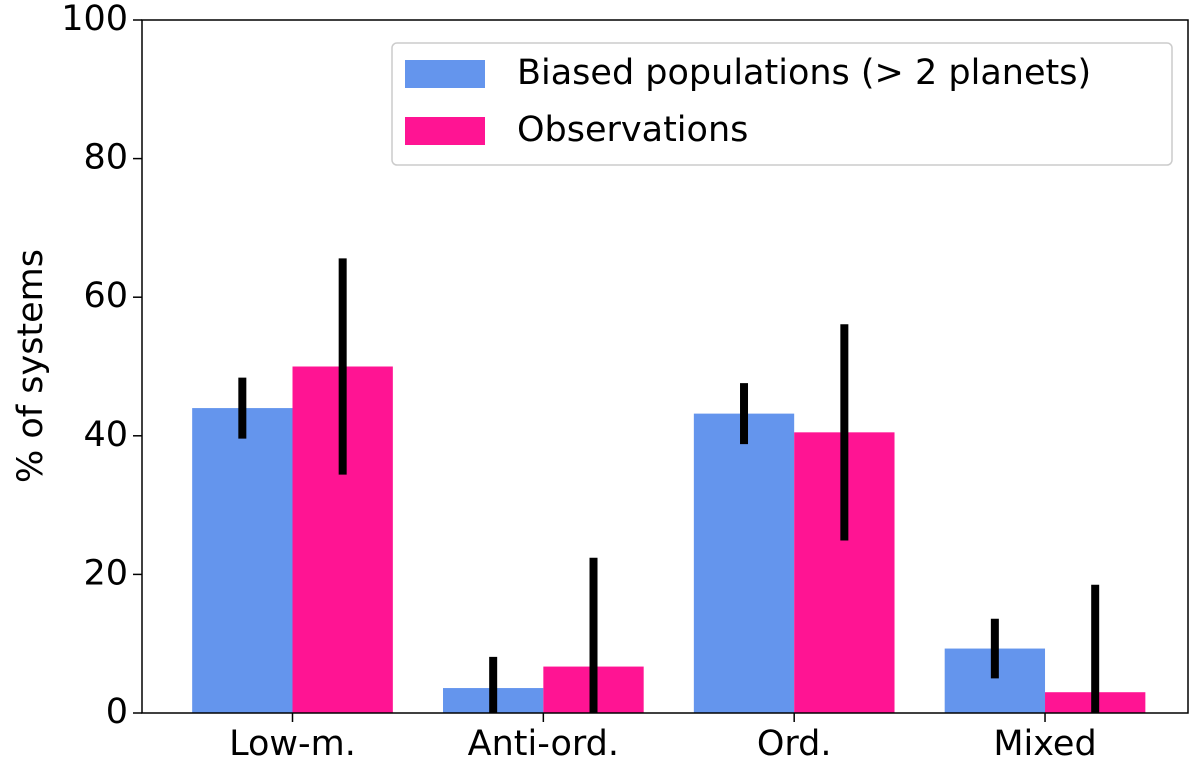  I want to click on y-tick-label: 0, so click(117, 712).